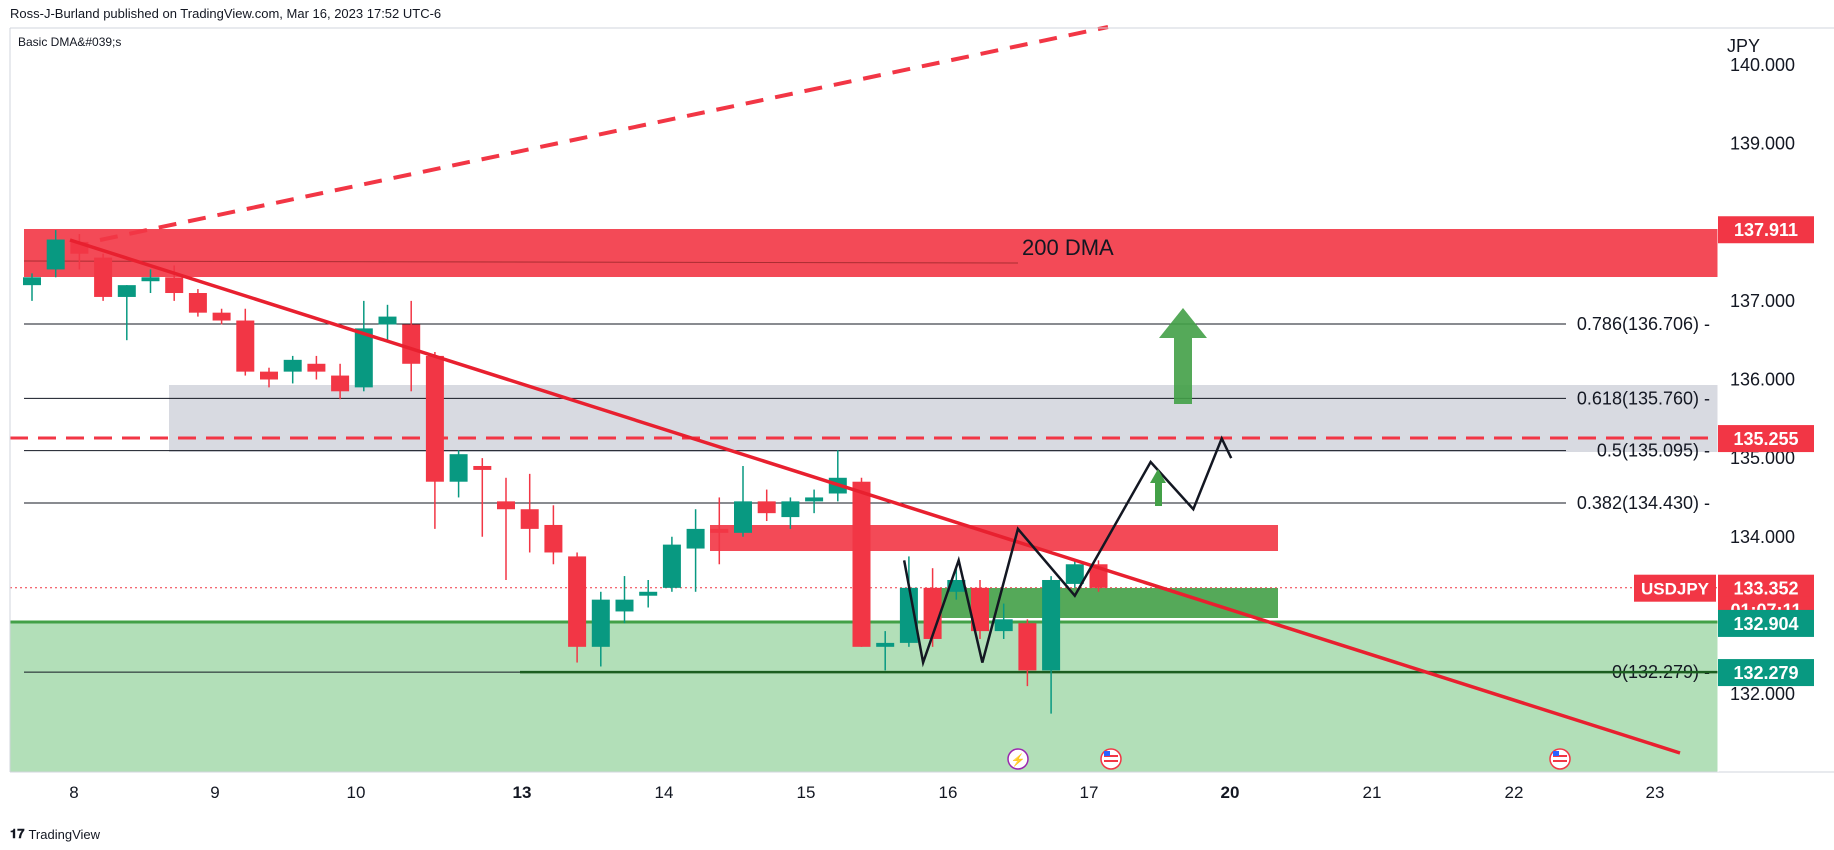 The image size is (1834, 850). I want to click on symbol-badge, so click(1675, 588).